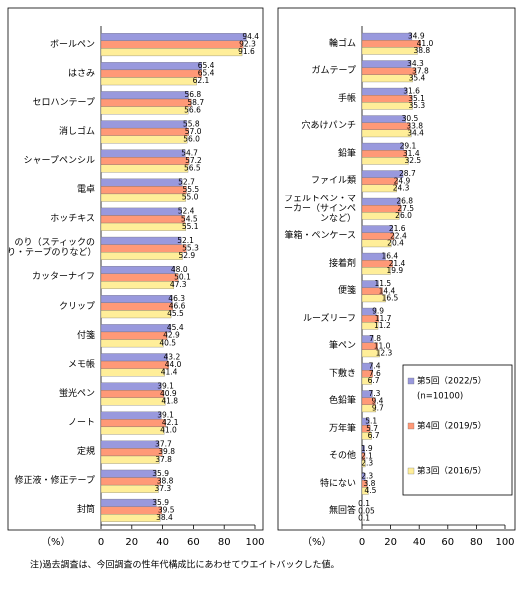 This screenshot has height=596, width=527. What do you see at coordinates (76, 393) in the screenshot?
I see `category-label: 蛍光ペン` at bounding box center [76, 393].